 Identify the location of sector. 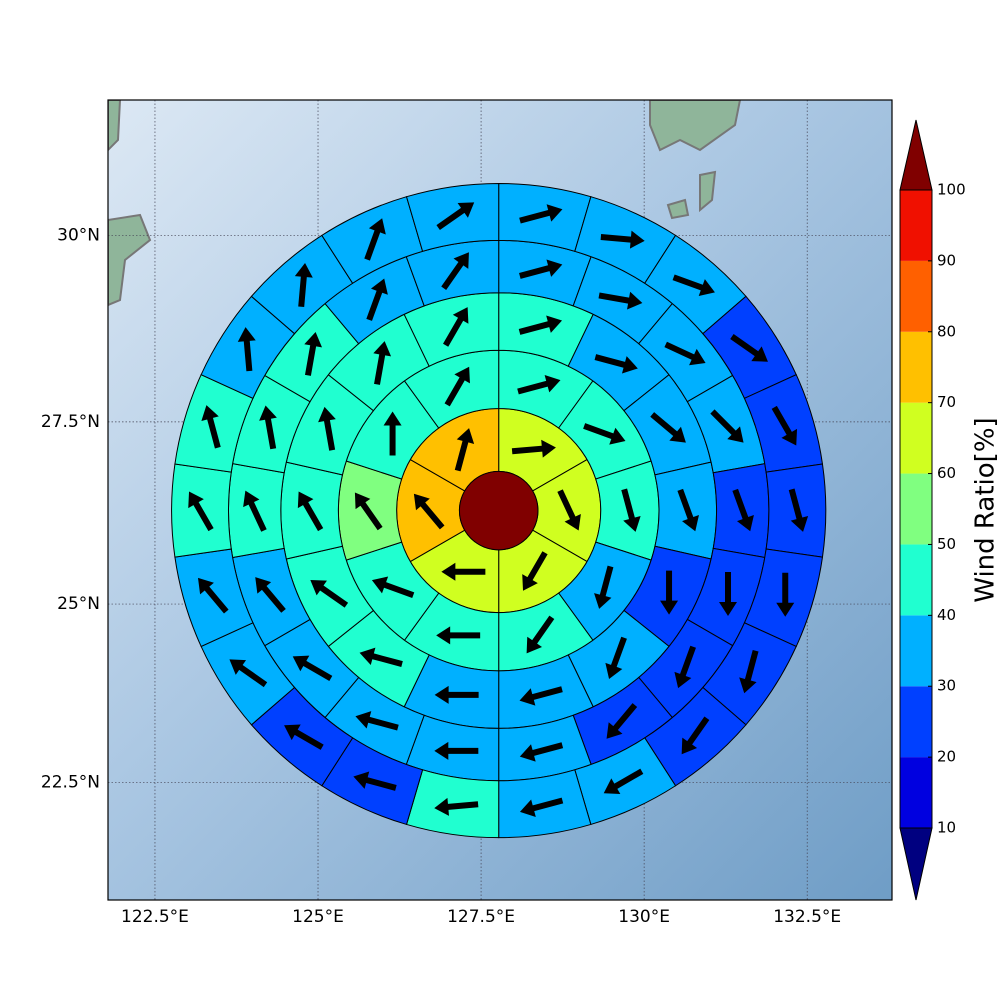
(545, 217).